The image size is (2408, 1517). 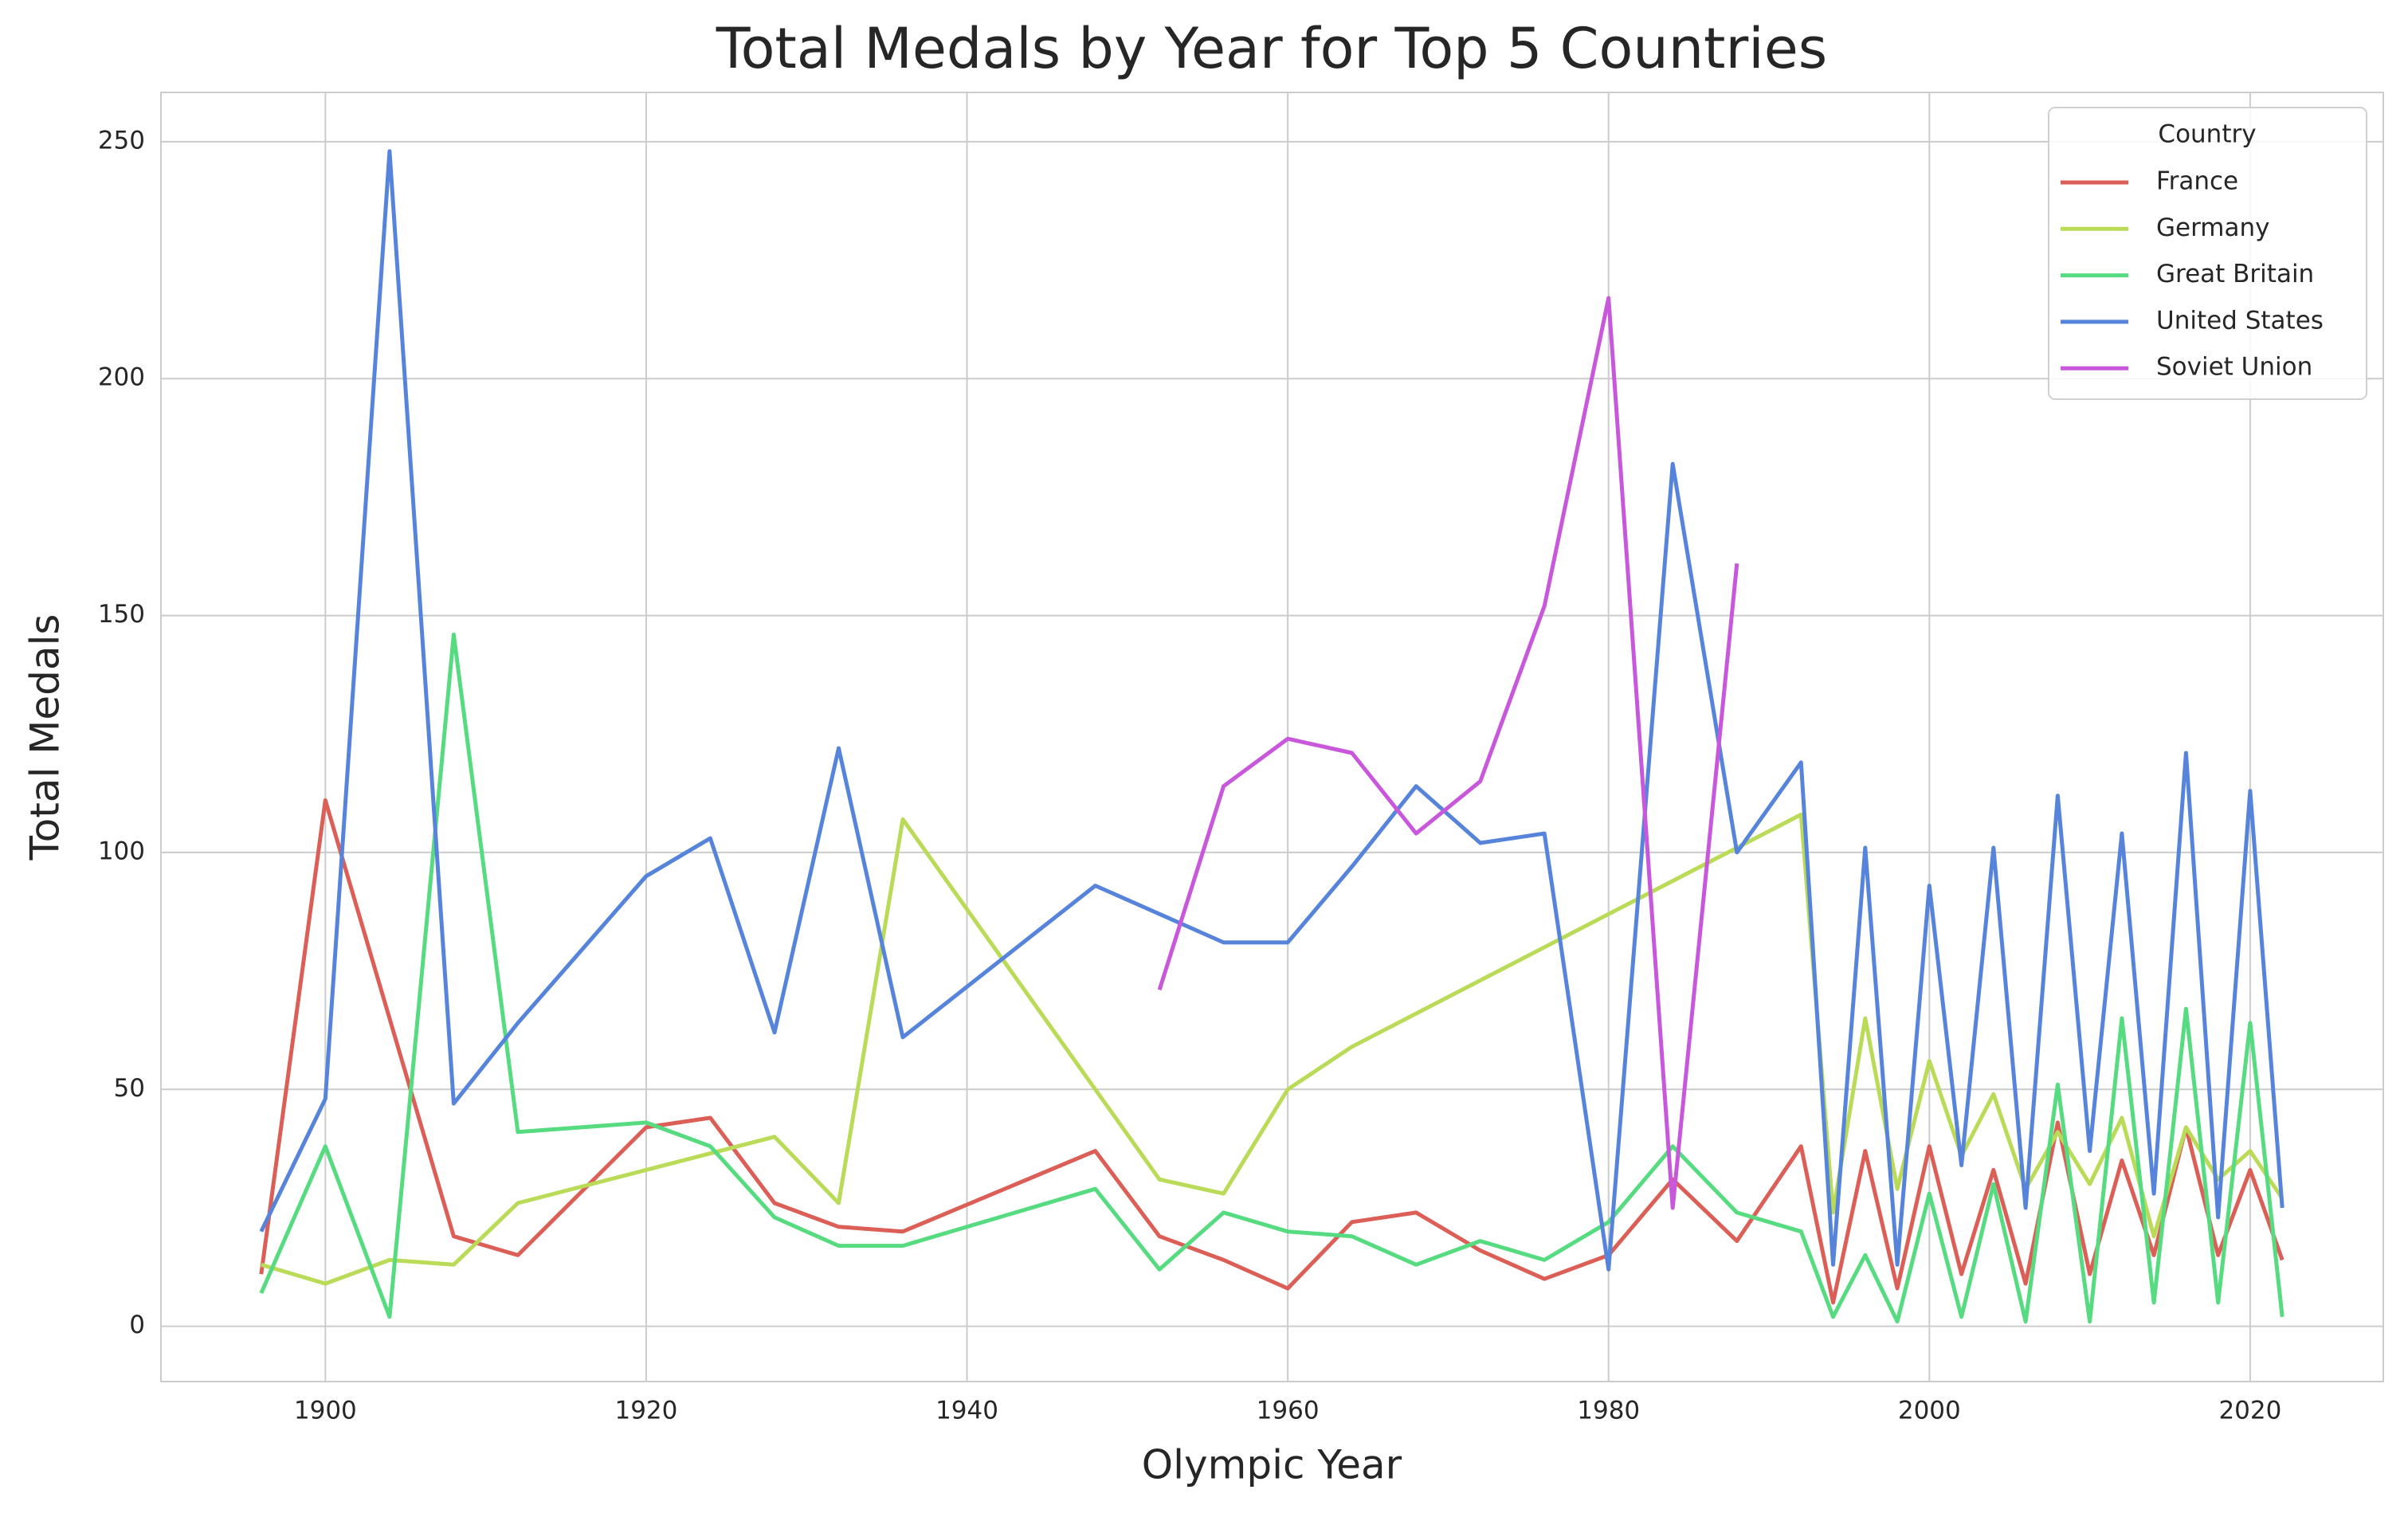 What do you see at coordinates (1448, 753) in the screenshot?
I see `series-line` at bounding box center [1448, 753].